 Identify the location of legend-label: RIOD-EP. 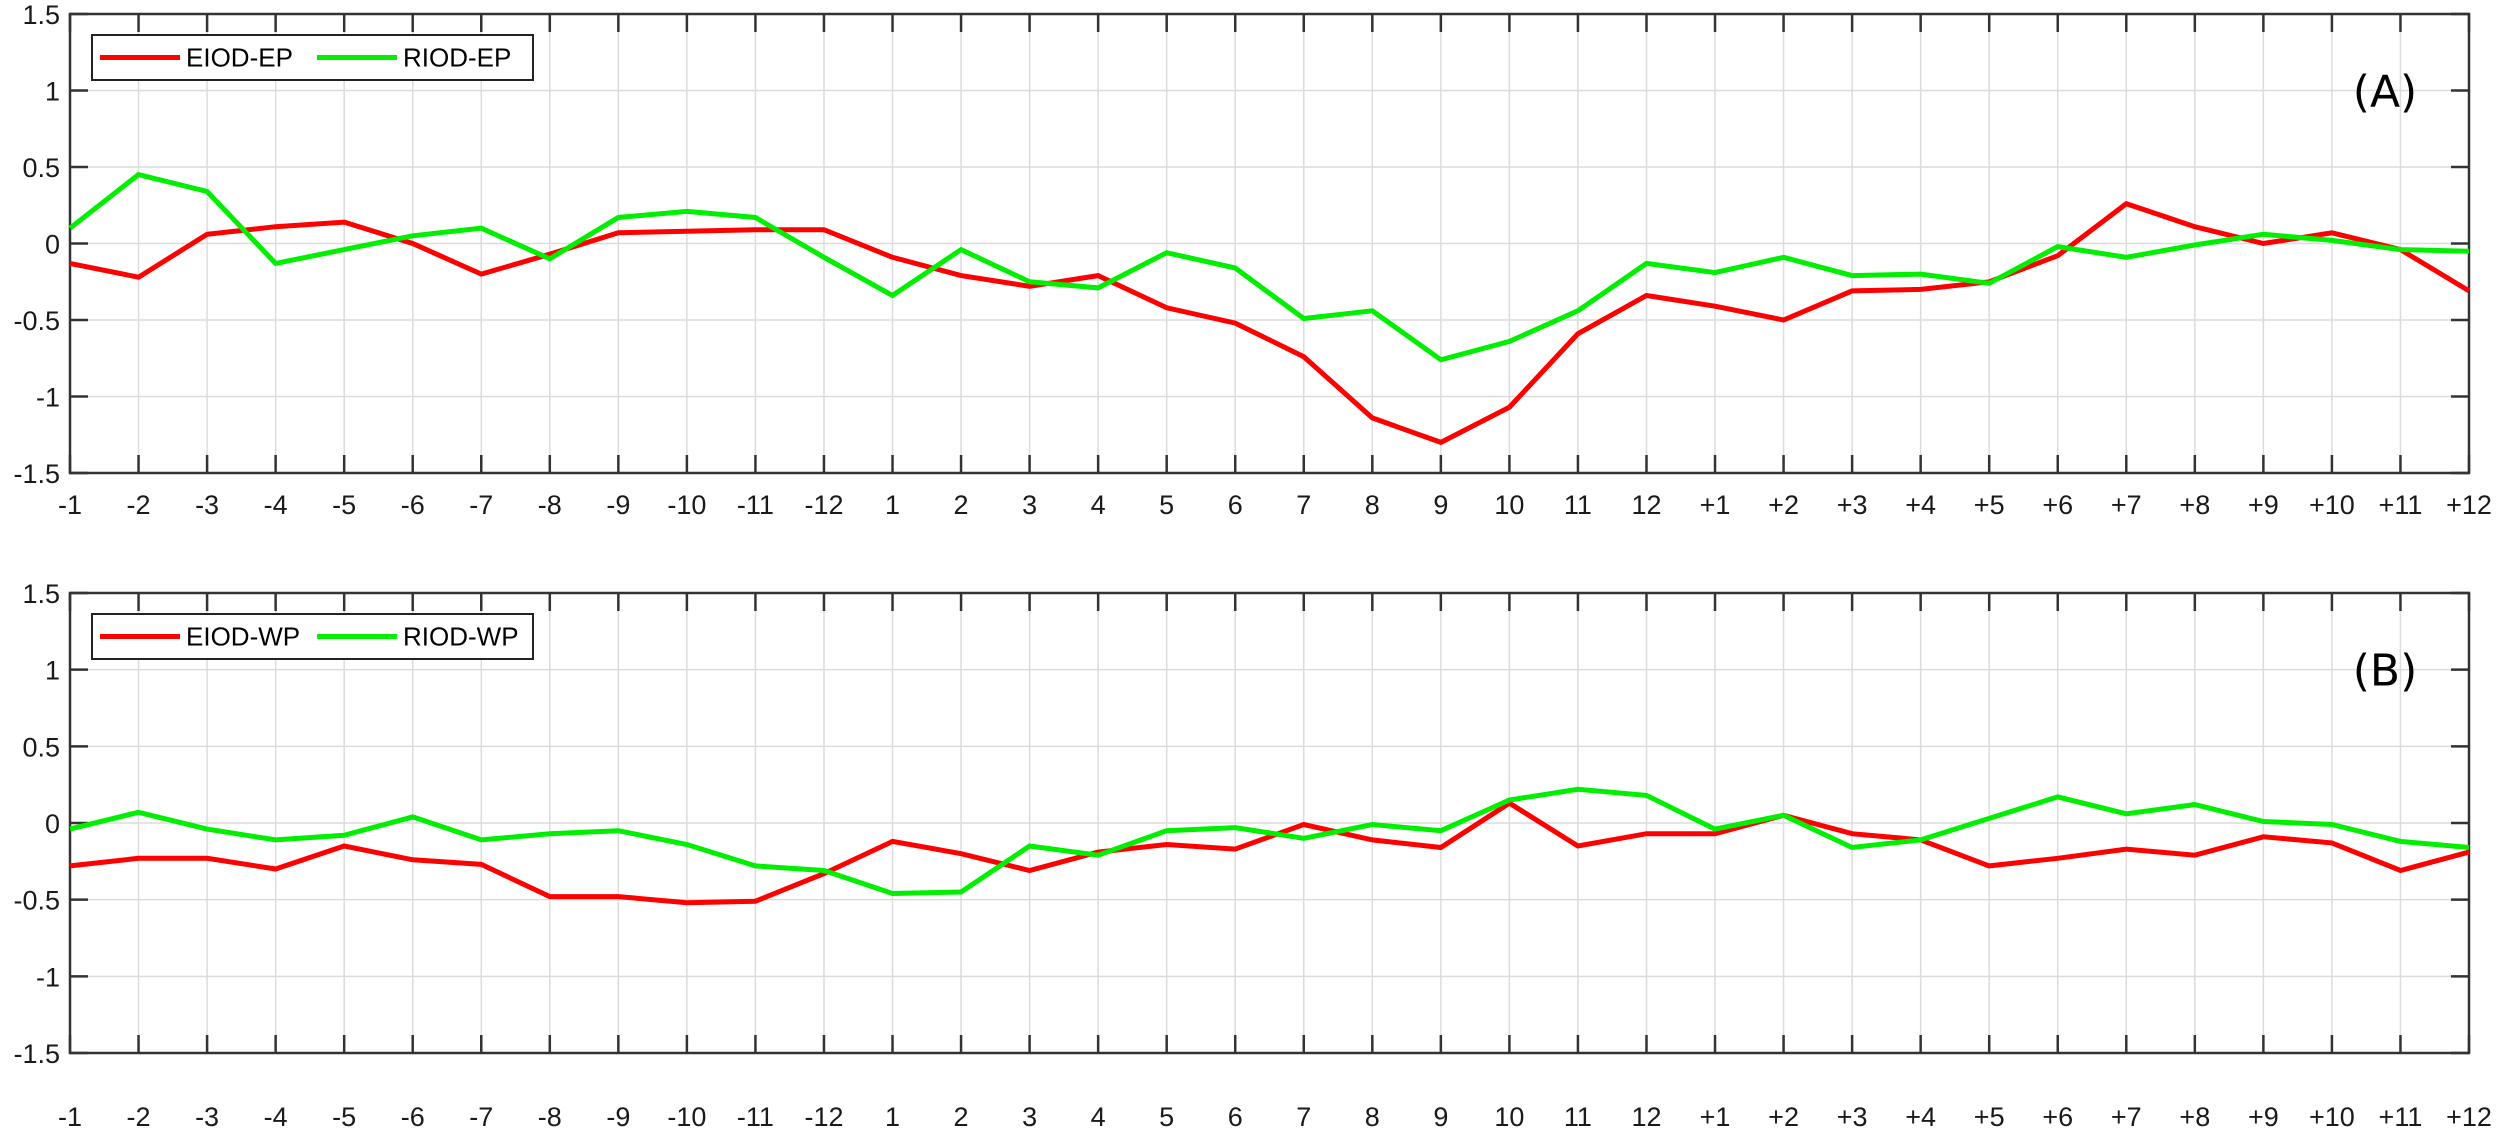
(457, 58).